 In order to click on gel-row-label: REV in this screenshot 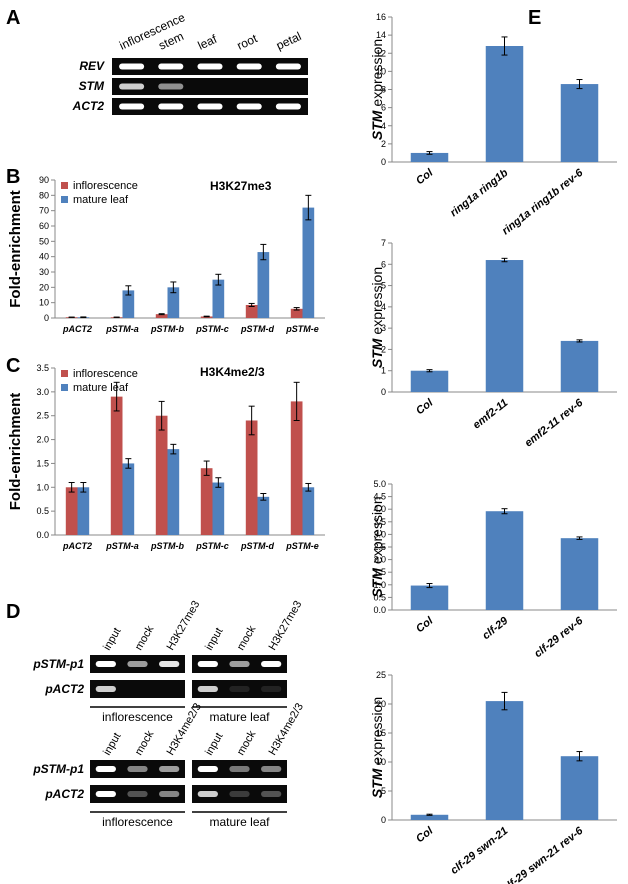, I will do `click(92, 66)`.